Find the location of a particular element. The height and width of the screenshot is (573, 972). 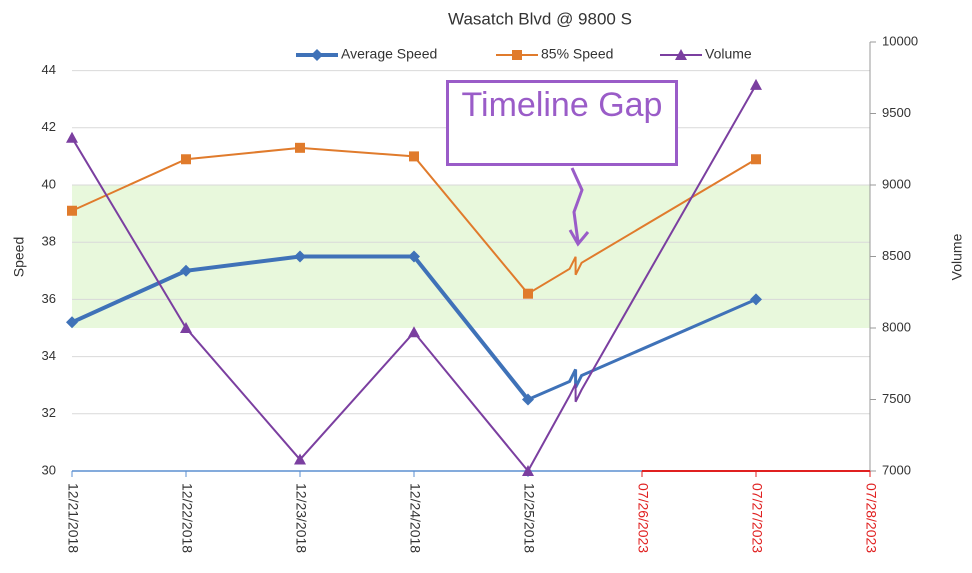

x-tick-label: 07/27/2023 is located at coordinates (757, 518).